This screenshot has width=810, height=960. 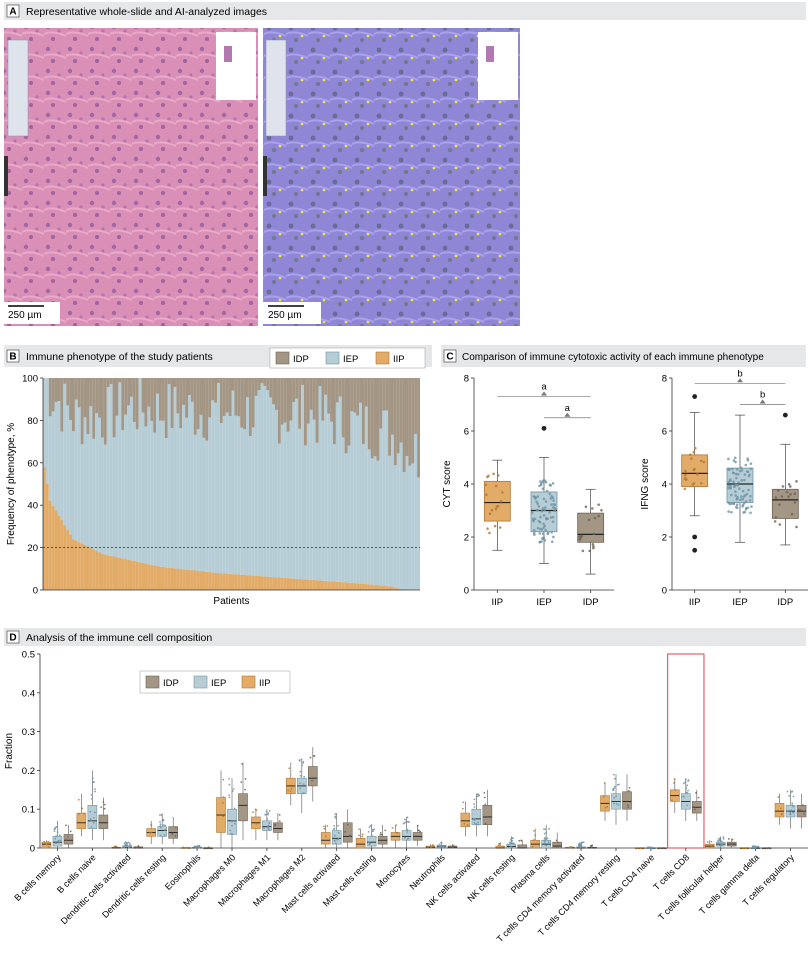 I want to click on x-axis-label: Patients, so click(x=231, y=601).